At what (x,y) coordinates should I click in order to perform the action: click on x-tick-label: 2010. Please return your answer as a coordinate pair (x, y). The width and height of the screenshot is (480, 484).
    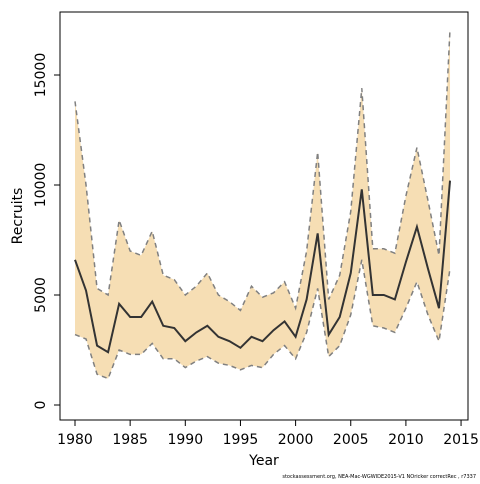
    Looking at the image, I should click on (406, 440).